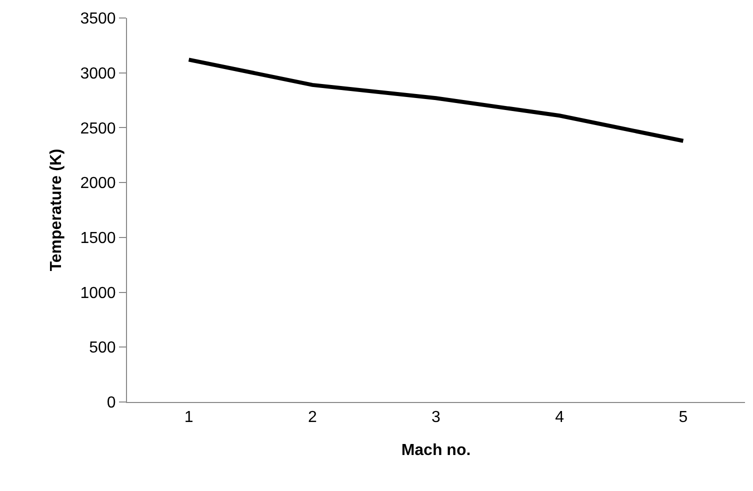  What do you see at coordinates (312, 417) in the screenshot?
I see `x-tick-label: 2` at bounding box center [312, 417].